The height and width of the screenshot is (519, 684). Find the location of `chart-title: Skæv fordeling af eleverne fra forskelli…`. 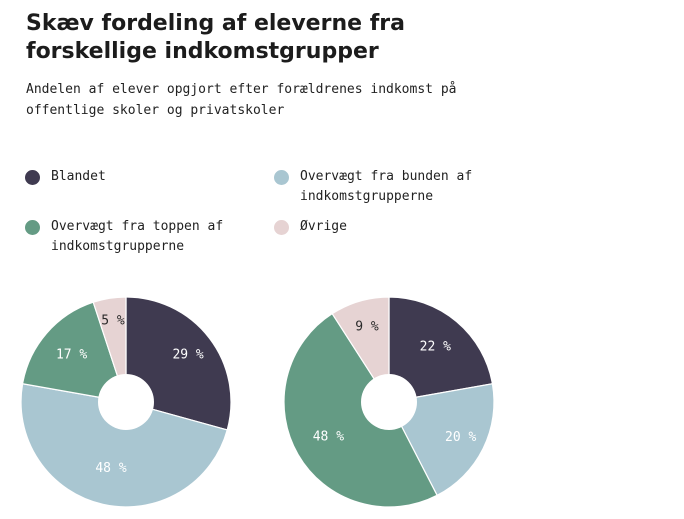

chart-title: Skæv fordeling af eleverne fra forskelli… is located at coordinates (215, 37).